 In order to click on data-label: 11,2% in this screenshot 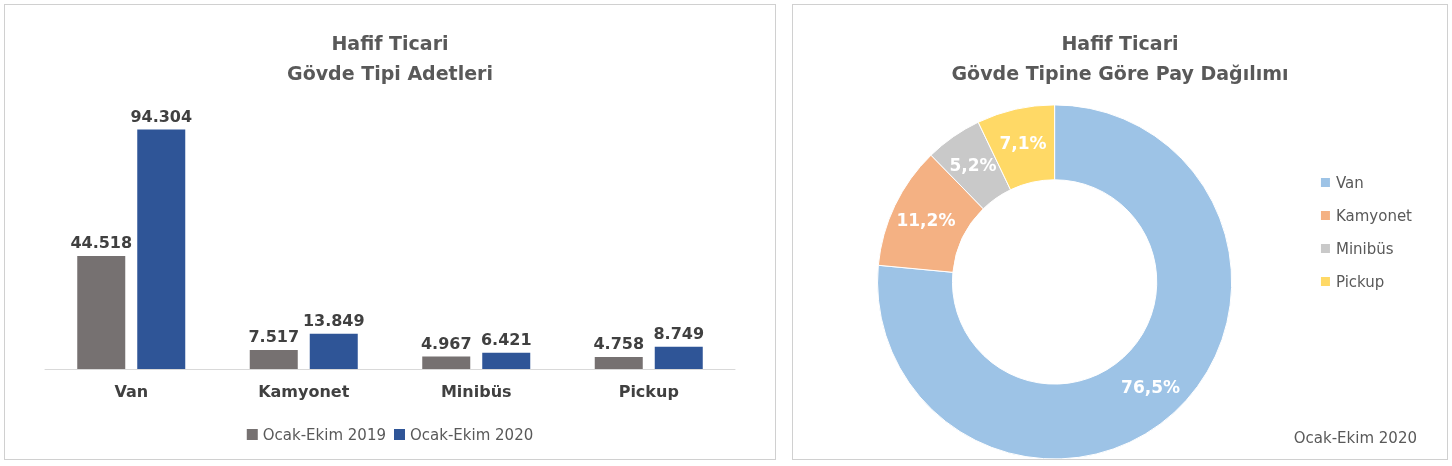, I will do `click(926, 220)`.